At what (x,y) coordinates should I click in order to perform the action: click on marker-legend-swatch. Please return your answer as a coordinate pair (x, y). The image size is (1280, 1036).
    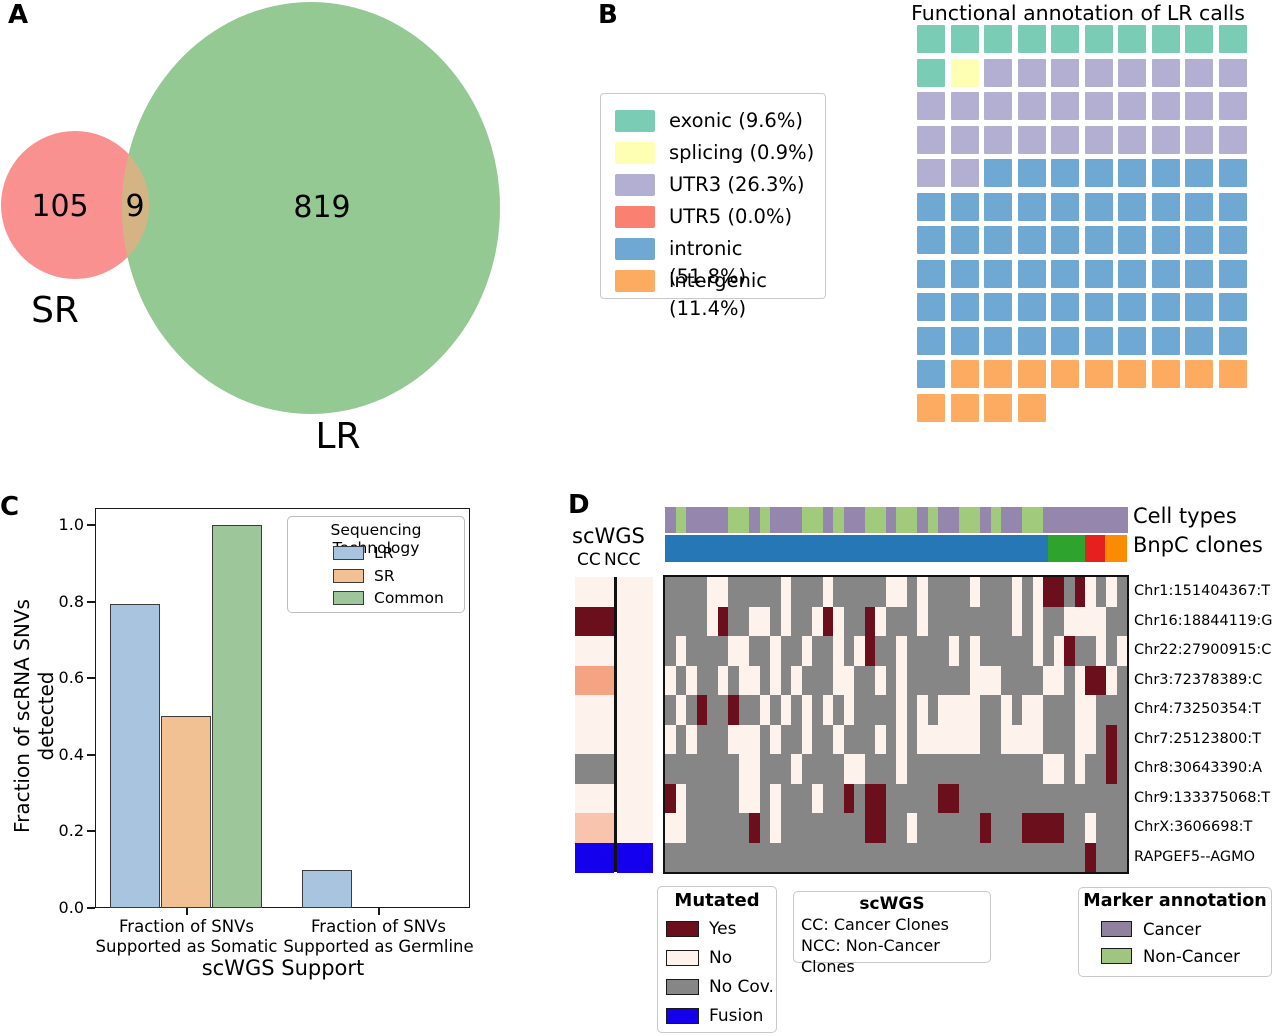
    Looking at the image, I should click on (1116, 956).